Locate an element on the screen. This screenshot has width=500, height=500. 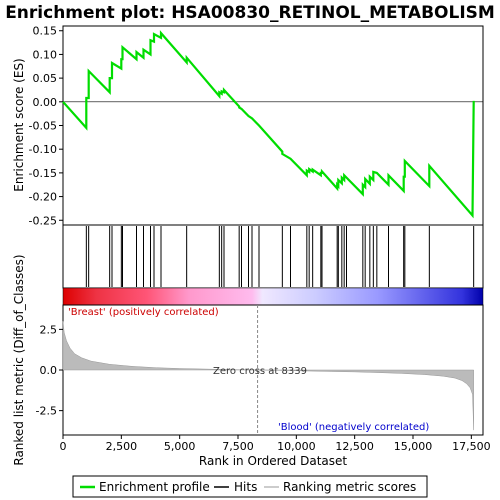
es-y-tick-label: -0.20 is located at coordinates (43, 197).